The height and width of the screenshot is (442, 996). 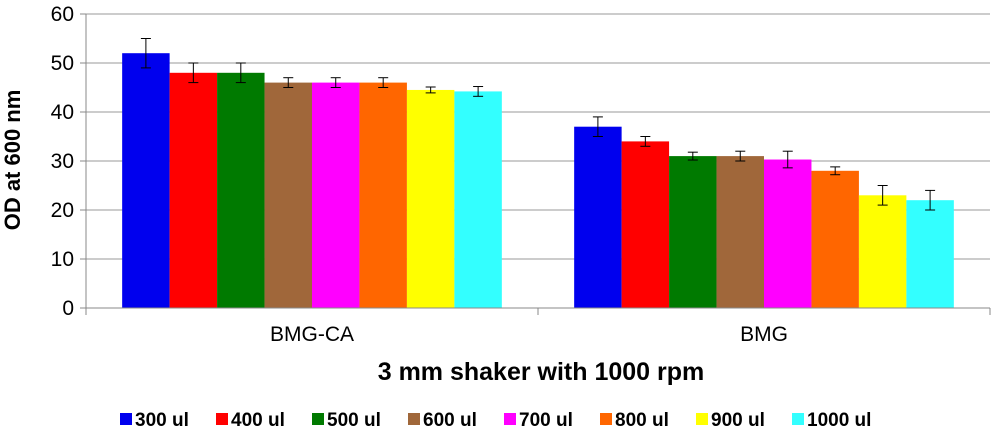 What do you see at coordinates (62, 210) in the screenshot?
I see `y-tick-label: 20` at bounding box center [62, 210].